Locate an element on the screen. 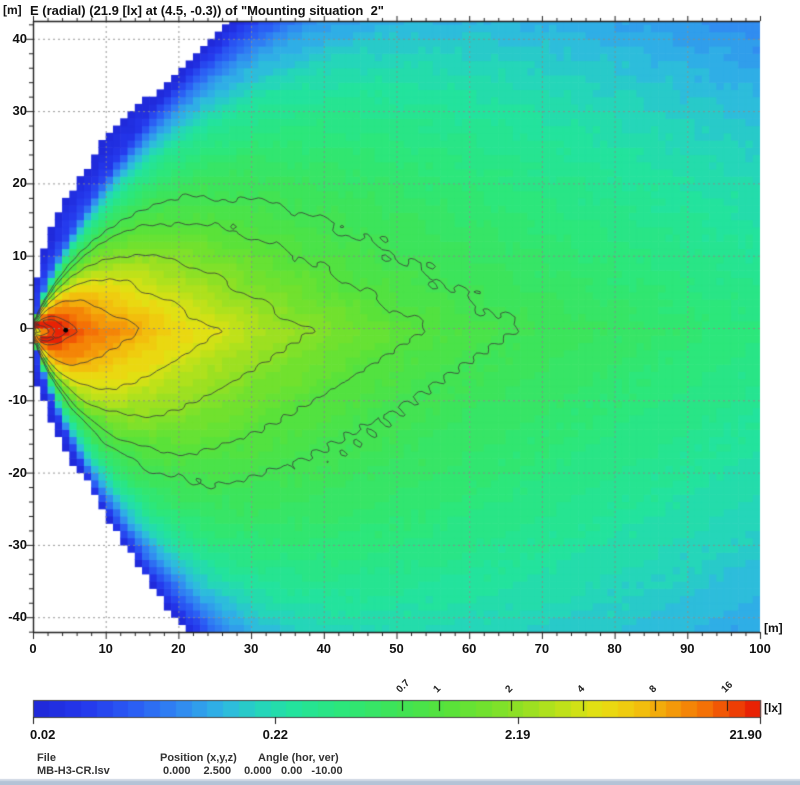 This screenshot has height=785, width=800. y-tick-label-40: 40 is located at coordinates (19, 38).